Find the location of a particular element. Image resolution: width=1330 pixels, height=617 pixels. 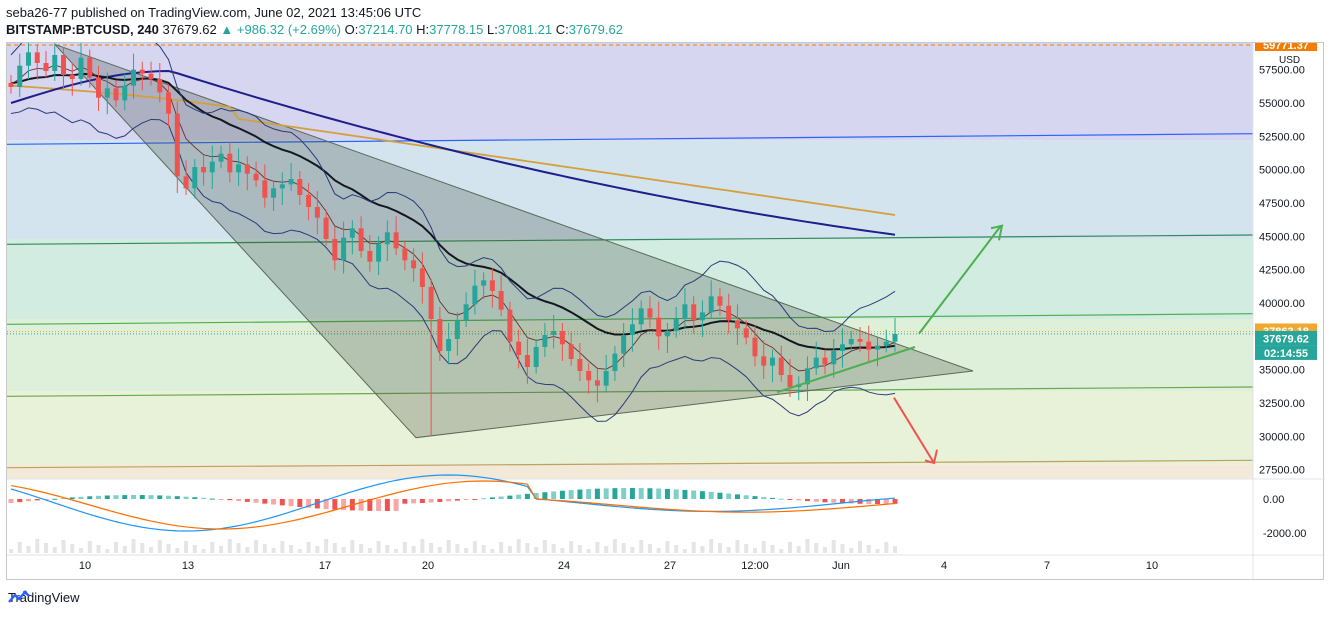

brand: TradingView is located at coordinates (44, 597).